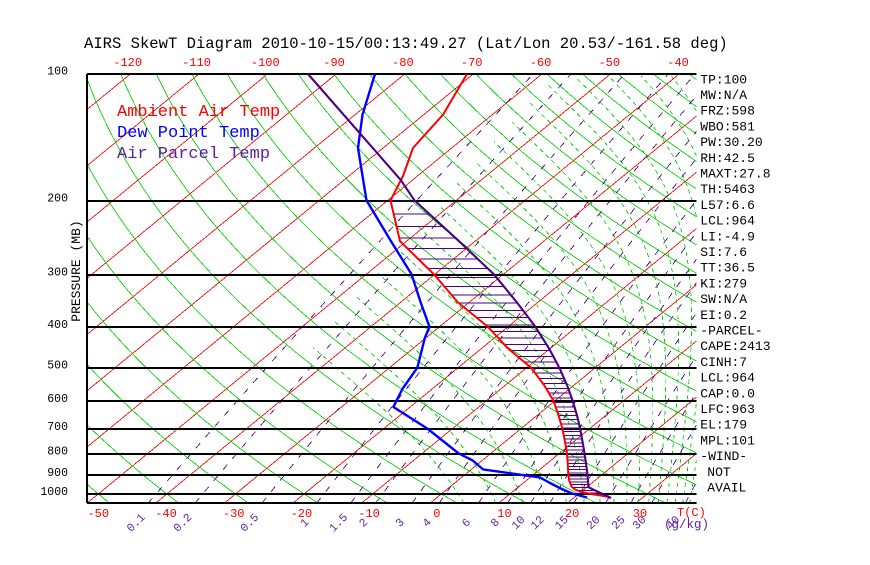 This screenshot has height=565, width=870. What do you see at coordinates (727, 409) in the screenshot?
I see `svg-text: LFC:963` at bounding box center [727, 409].